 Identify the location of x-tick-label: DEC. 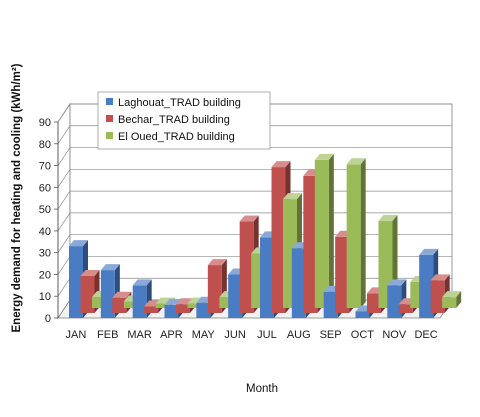
(425, 335).